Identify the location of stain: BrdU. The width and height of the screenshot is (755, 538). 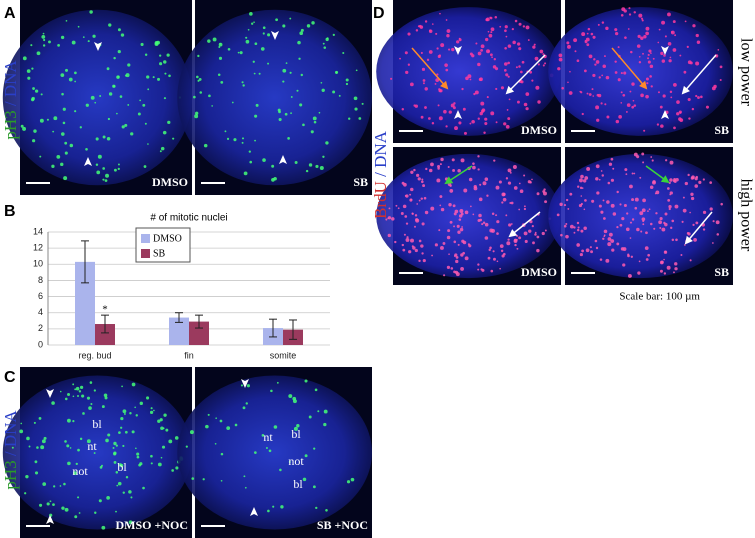
(380, 200).